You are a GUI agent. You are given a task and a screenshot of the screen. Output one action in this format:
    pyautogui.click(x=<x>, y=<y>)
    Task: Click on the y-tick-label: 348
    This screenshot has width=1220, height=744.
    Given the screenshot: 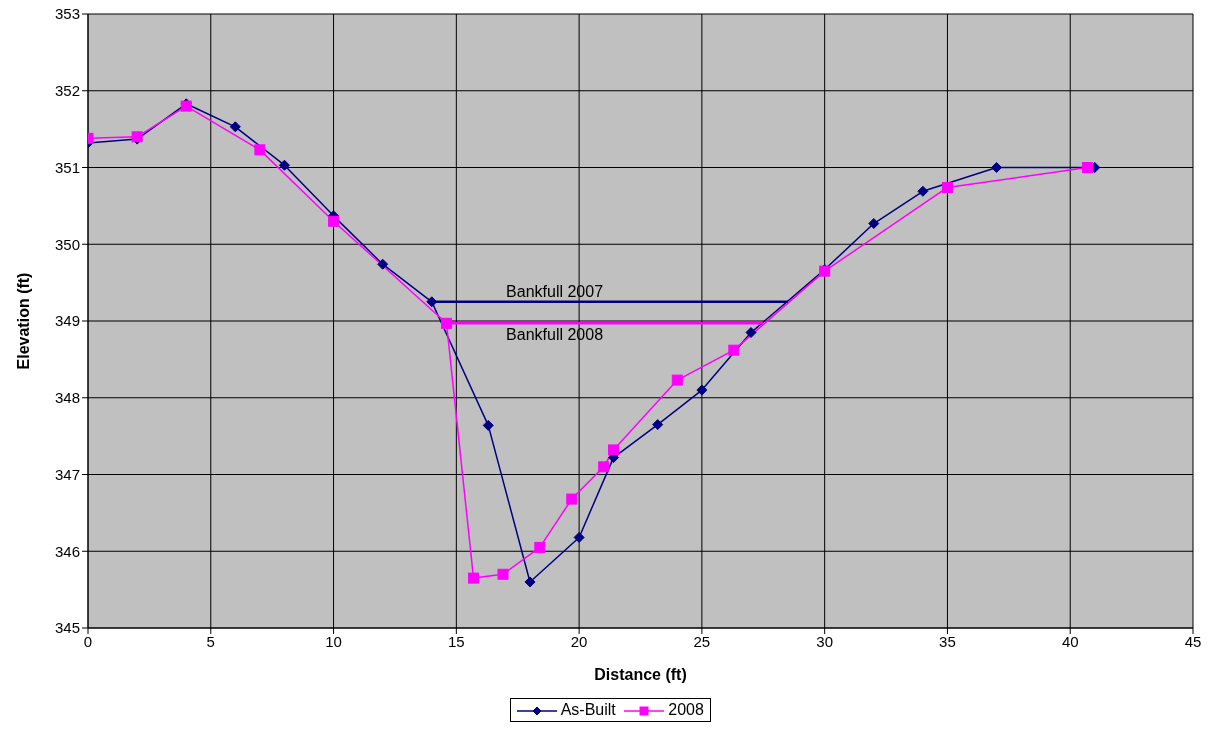 What is the action you would take?
    pyautogui.click(x=67, y=398)
    